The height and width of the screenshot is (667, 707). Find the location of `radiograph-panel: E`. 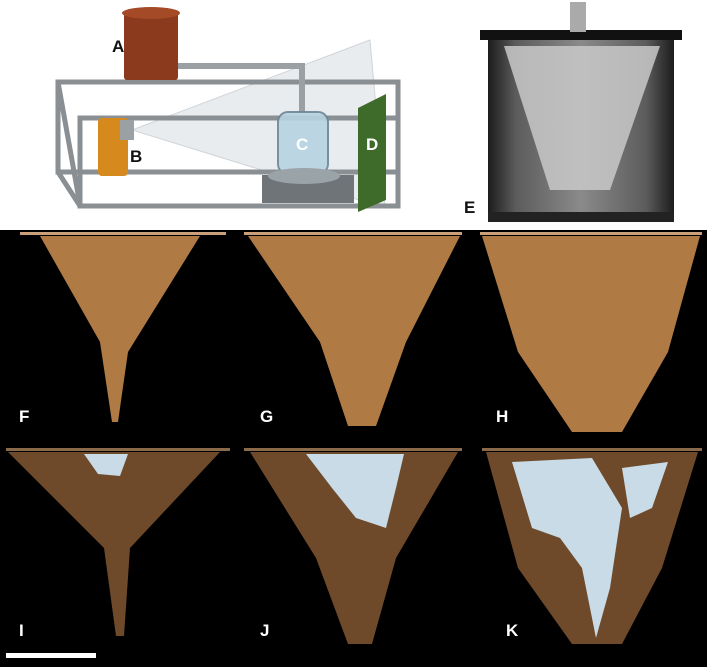

radiograph-panel: E is located at coordinates (577, 114).